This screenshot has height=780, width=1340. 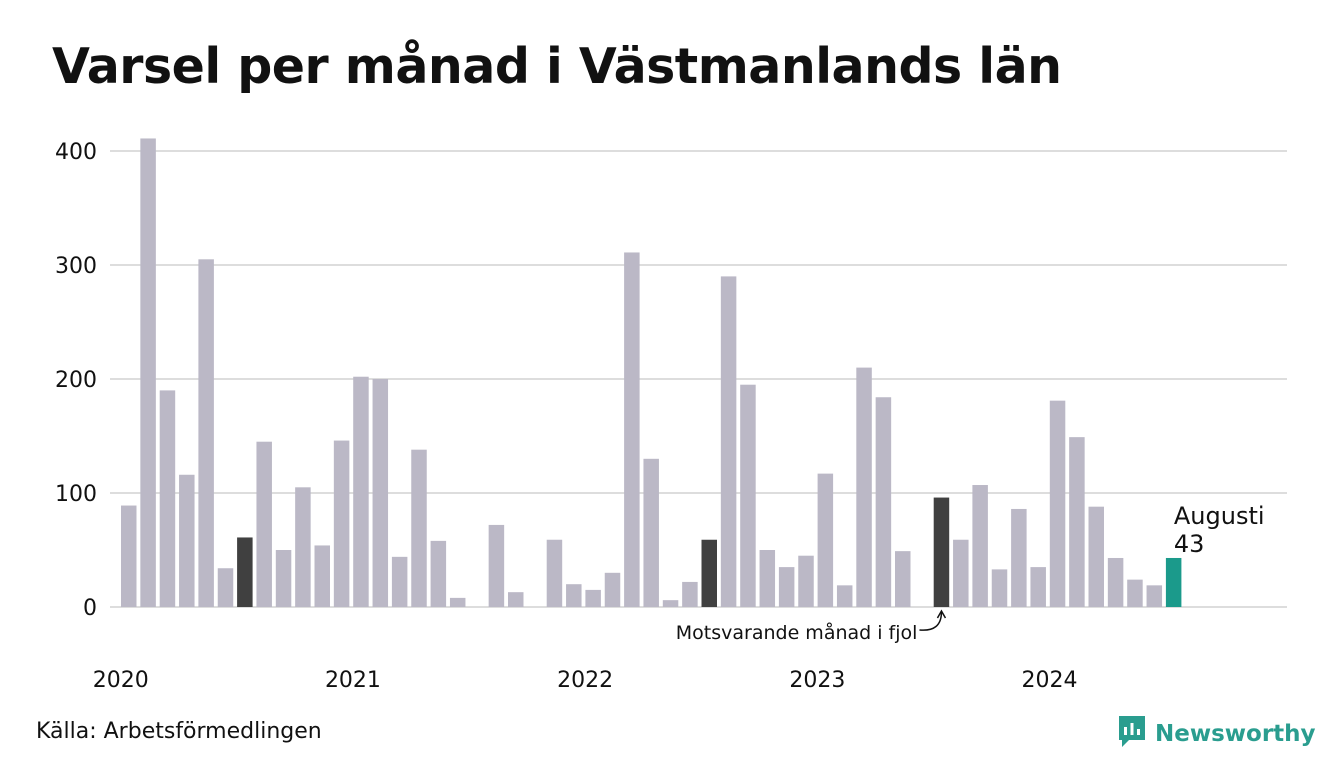 I want to click on y-axis: 0 100 200 300 400, so click(x=76, y=380).